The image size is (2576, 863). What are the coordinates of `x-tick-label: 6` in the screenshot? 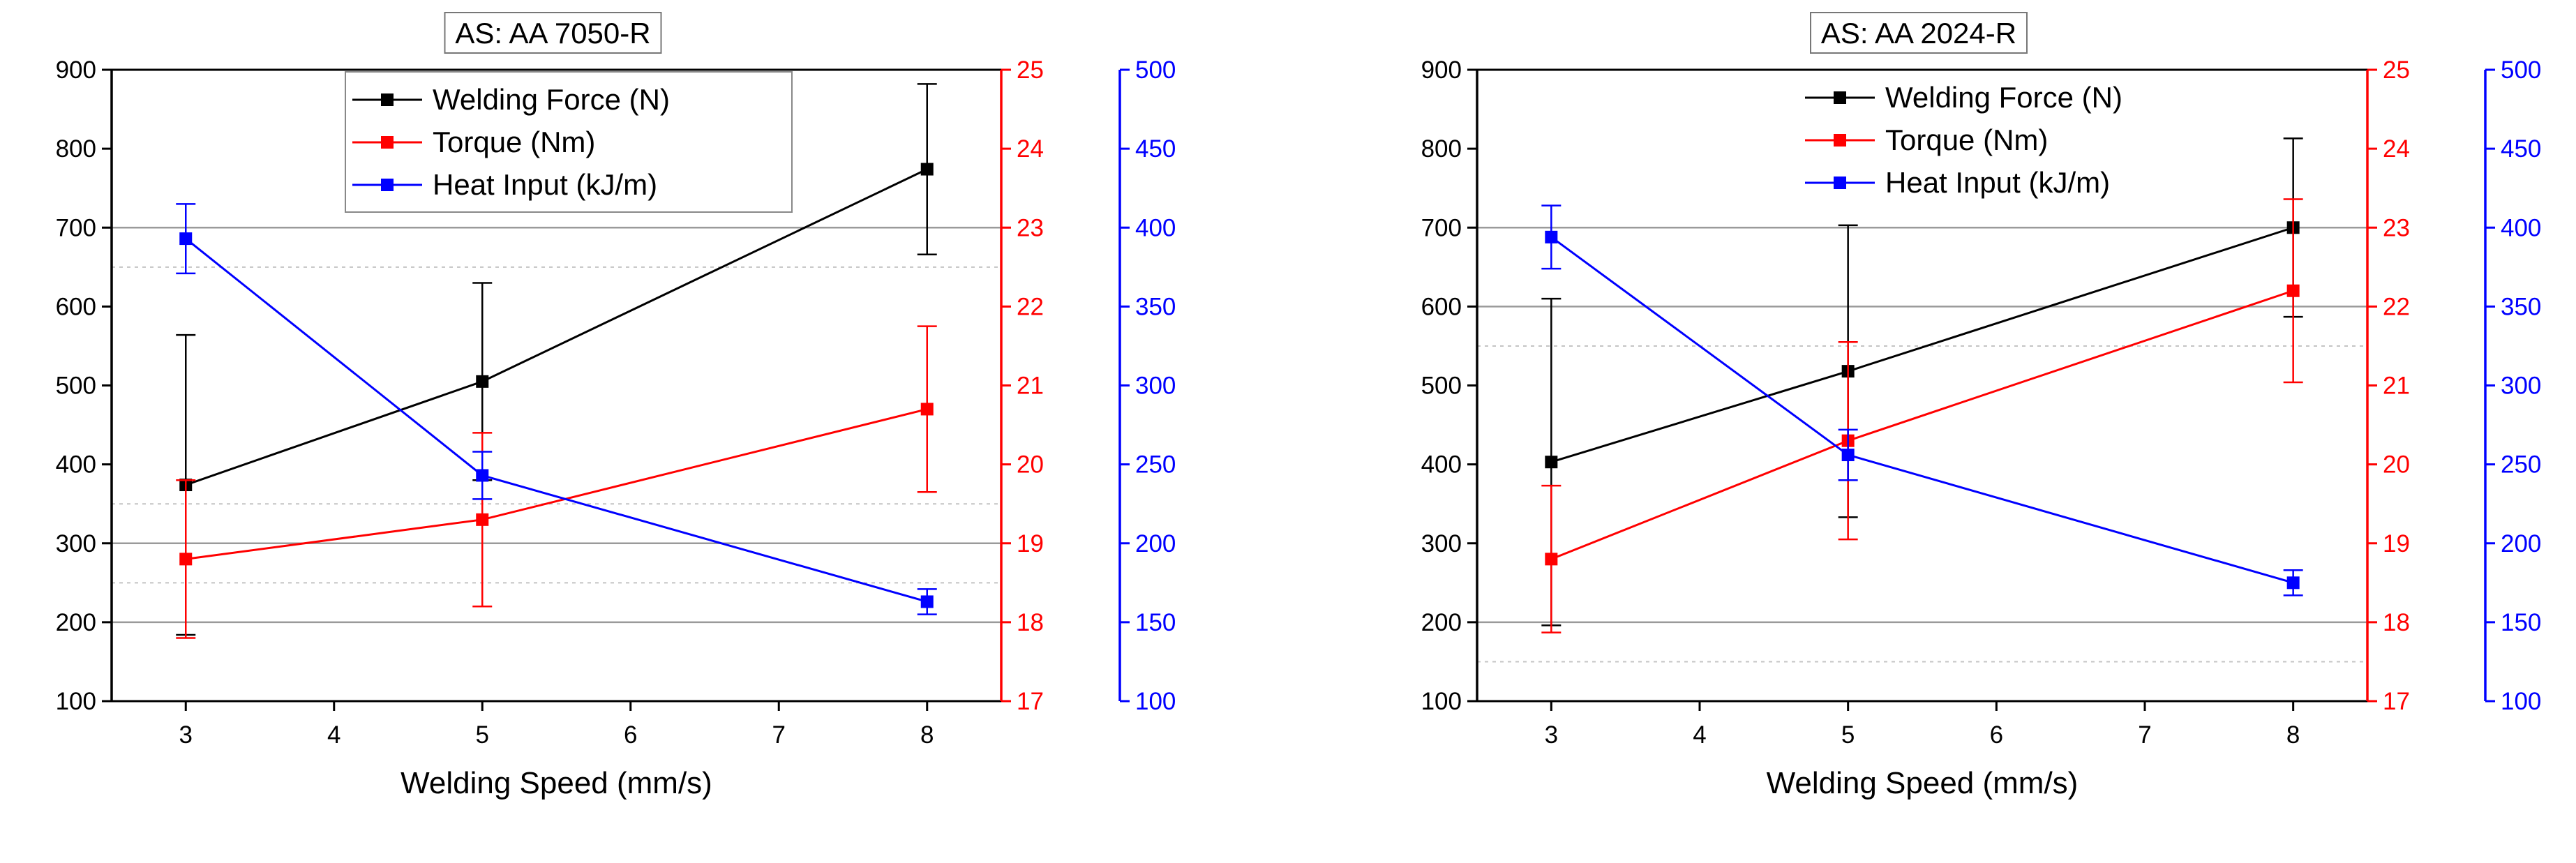 It's located at (630, 735).